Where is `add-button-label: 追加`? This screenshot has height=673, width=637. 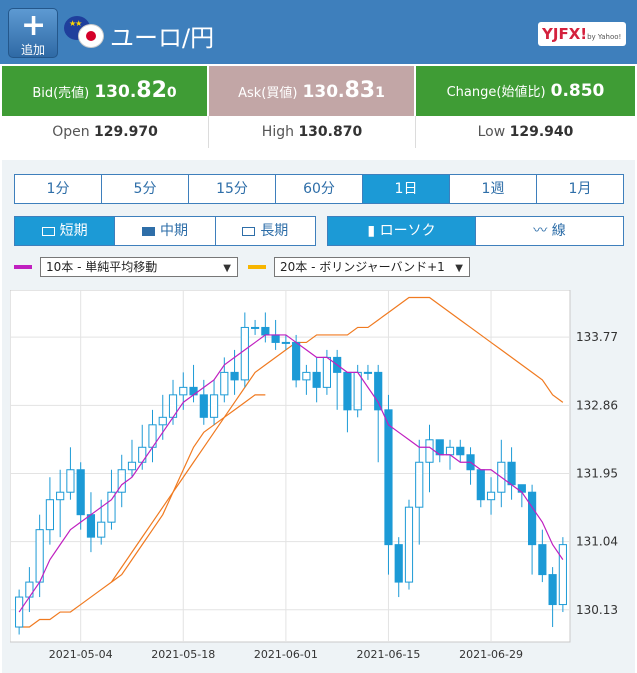
add-button-label: 追加 is located at coordinates (32, 50).